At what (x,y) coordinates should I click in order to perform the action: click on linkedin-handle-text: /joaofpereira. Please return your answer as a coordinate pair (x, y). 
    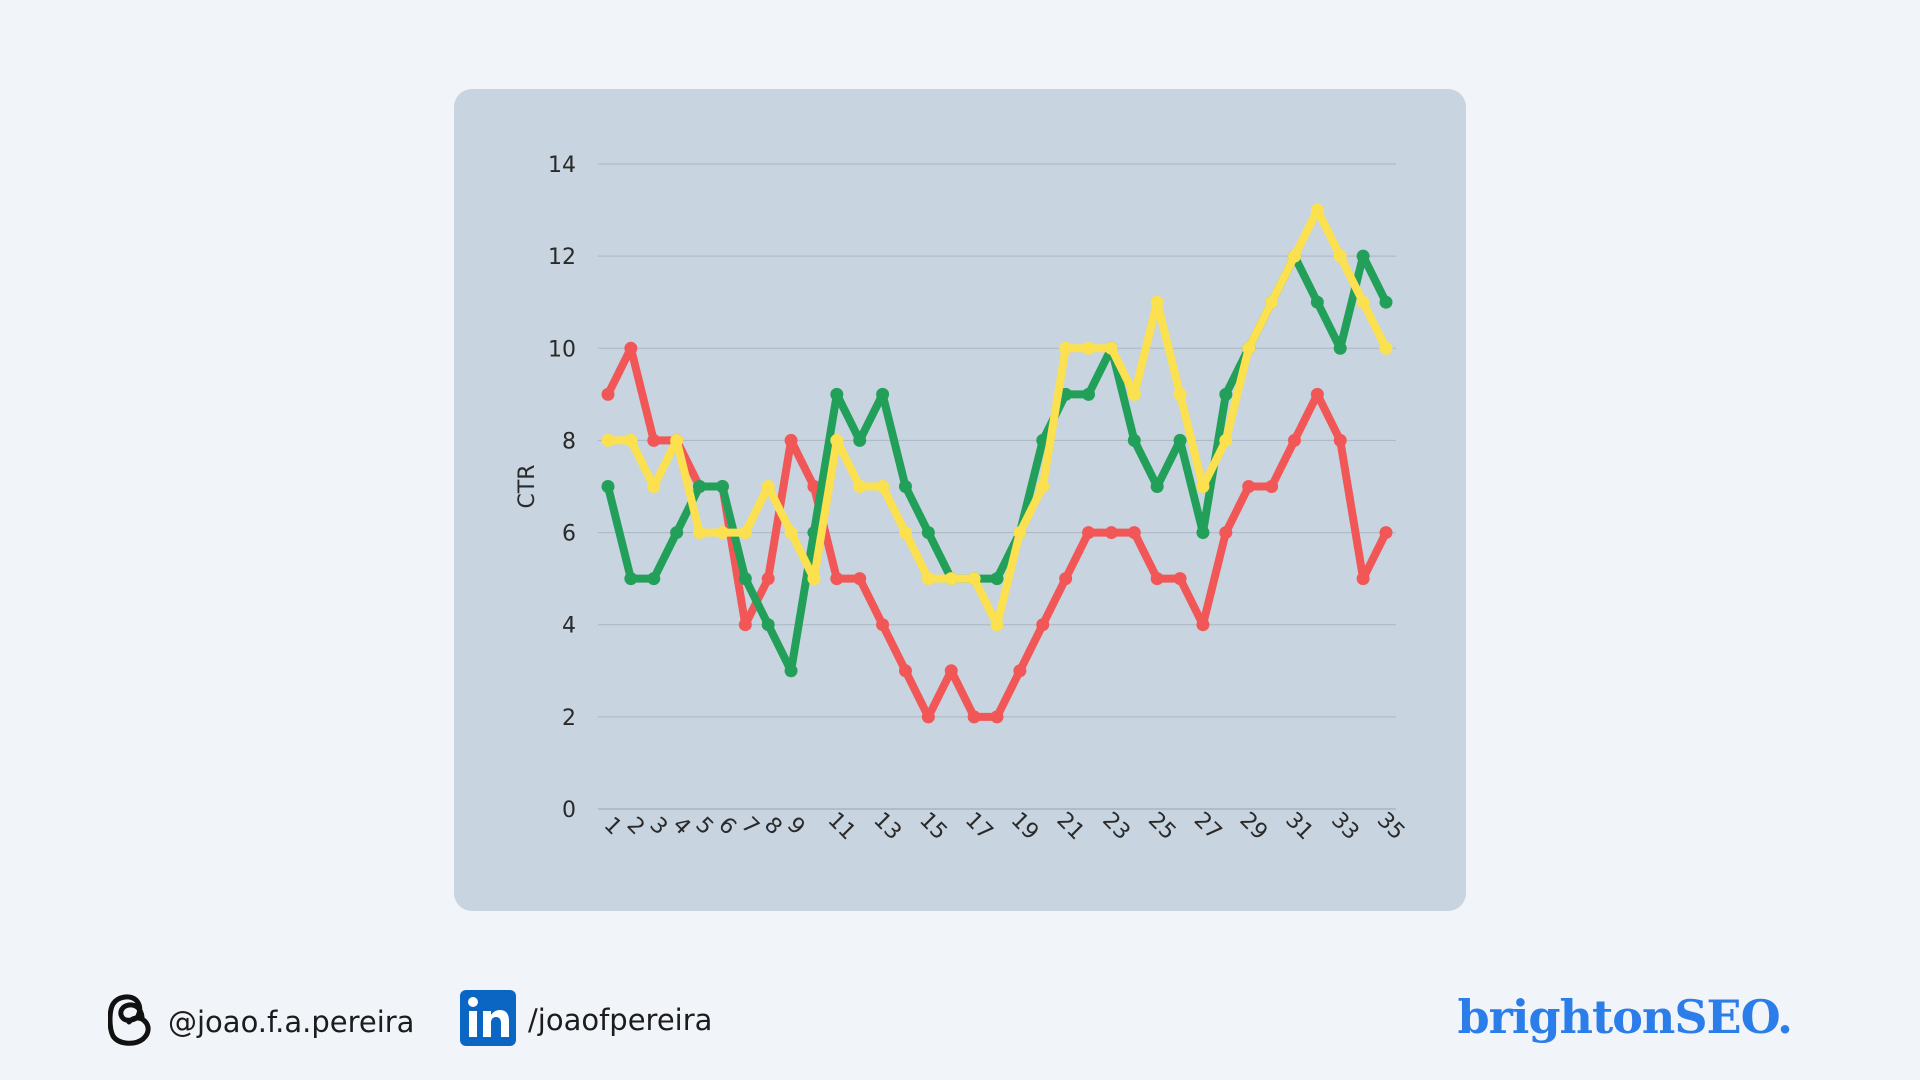
    Looking at the image, I should click on (620, 1020).